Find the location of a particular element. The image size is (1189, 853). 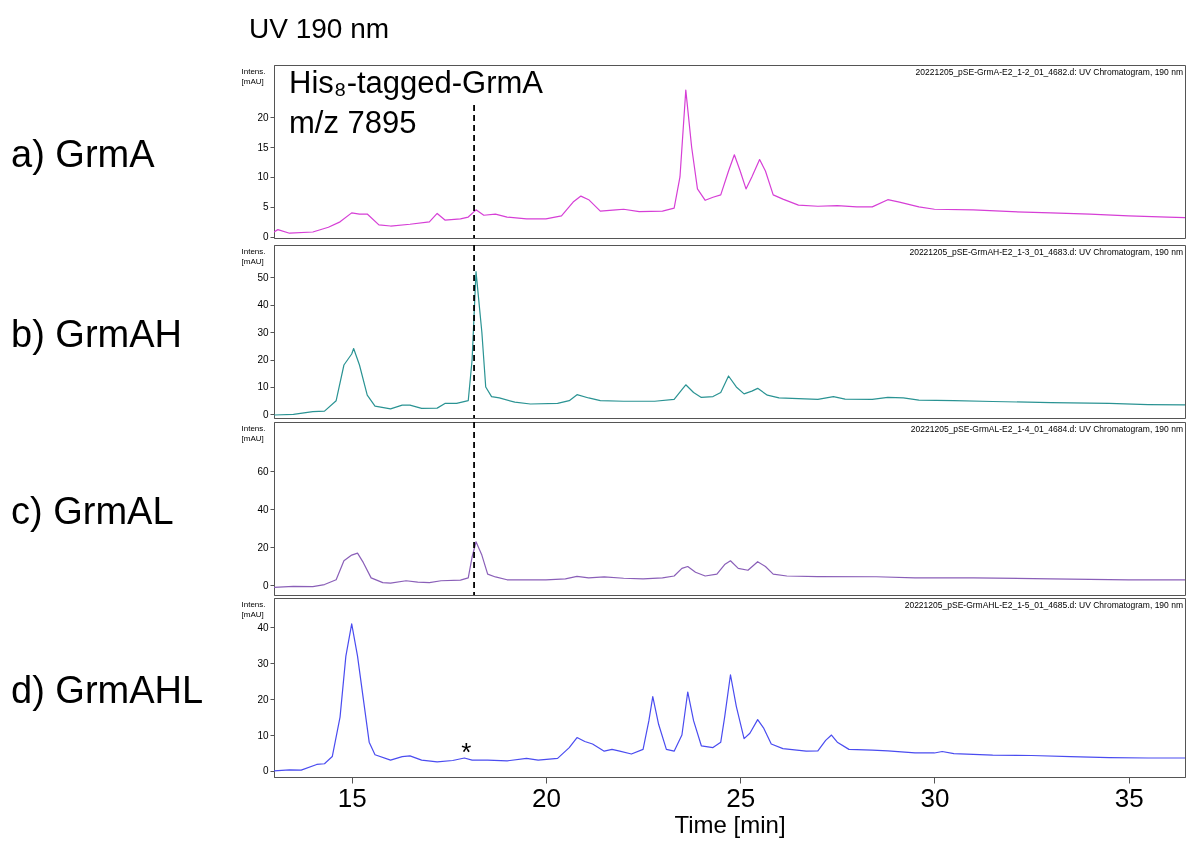

text: c) GrmAL is located at coordinates (92, 510).